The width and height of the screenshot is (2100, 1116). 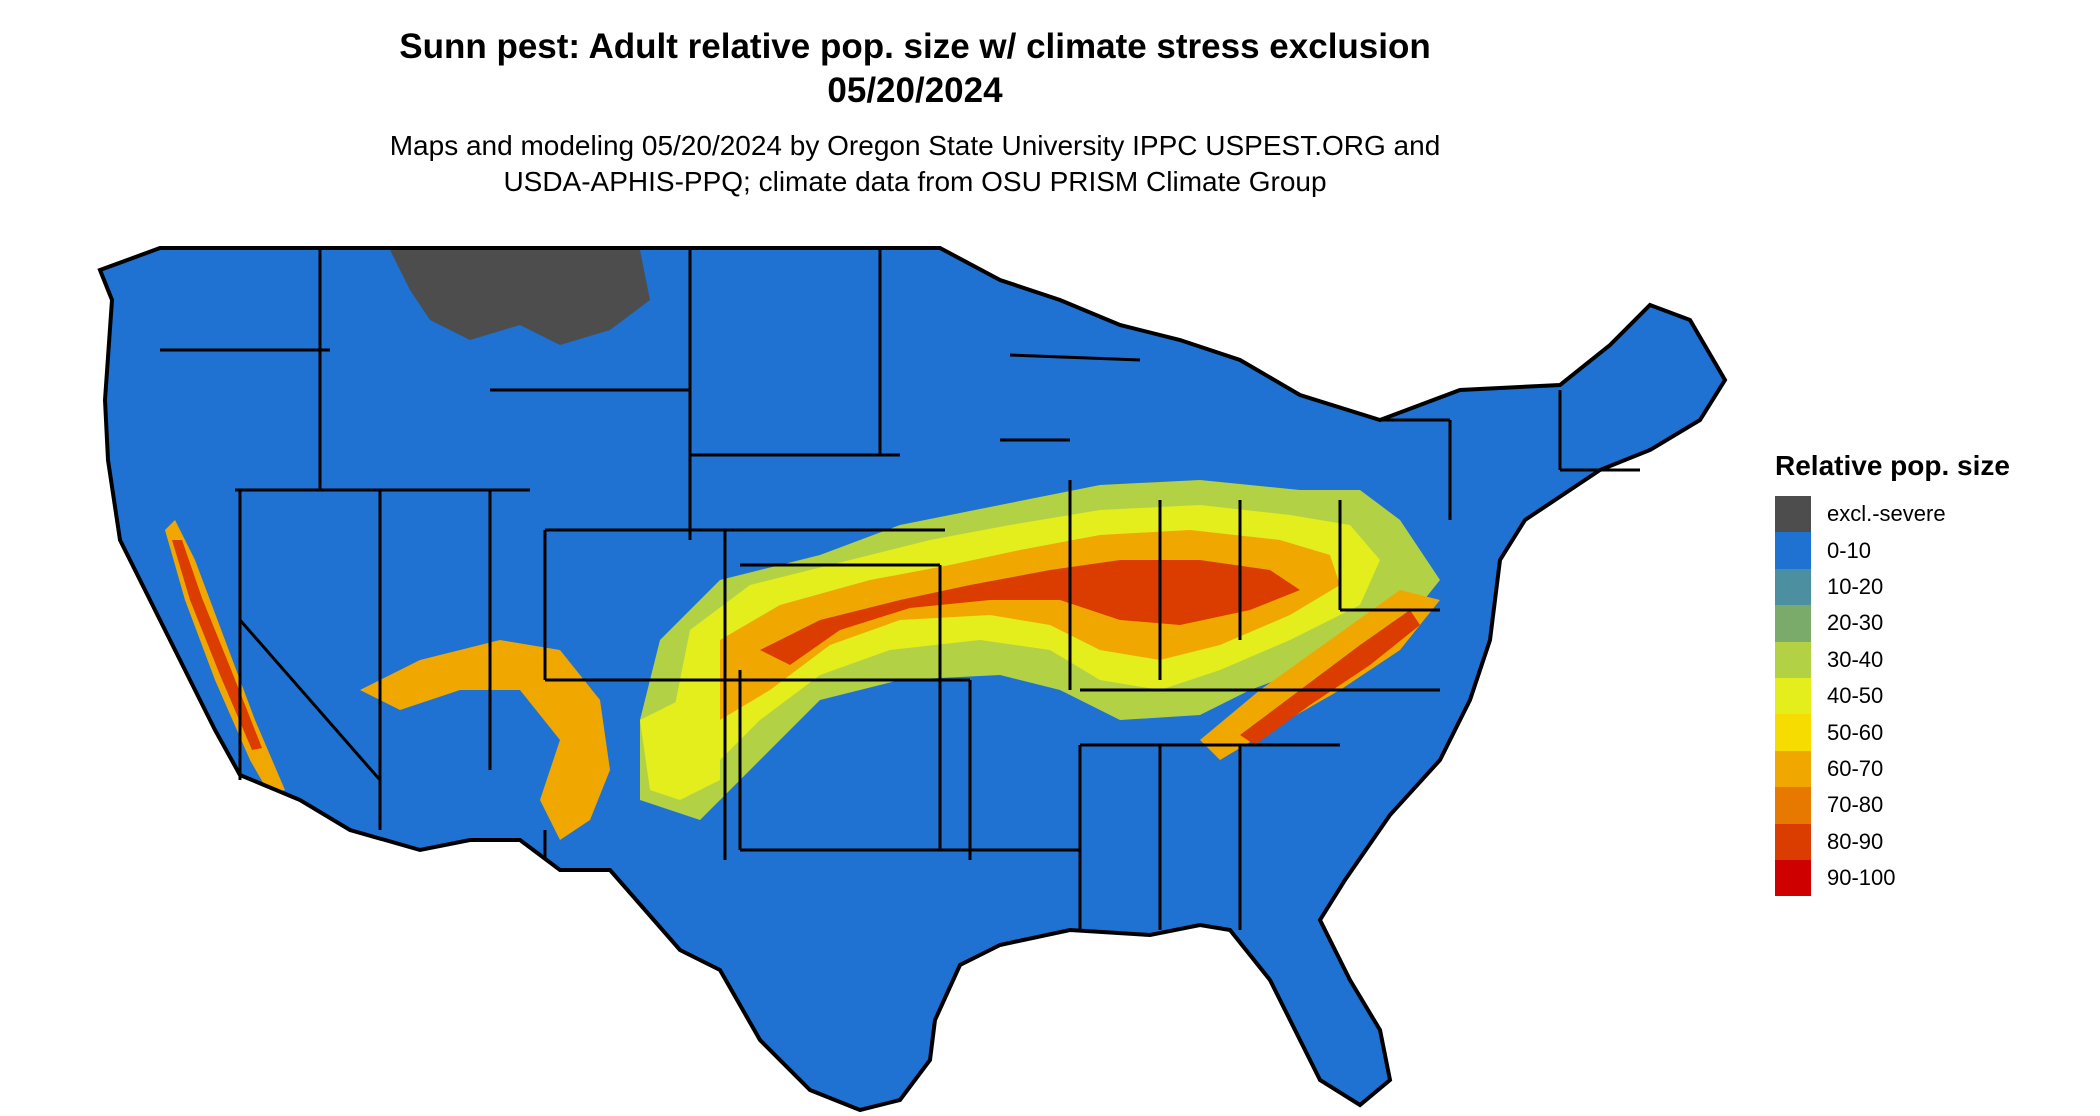 What do you see at coordinates (1892, 587) in the screenshot?
I see `legend-item: 10-20` at bounding box center [1892, 587].